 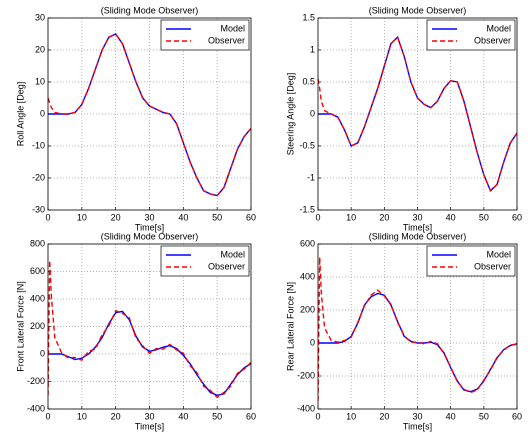 What do you see at coordinates (37, 243) in the screenshot?
I see `y-tick-label: 800` at bounding box center [37, 243].